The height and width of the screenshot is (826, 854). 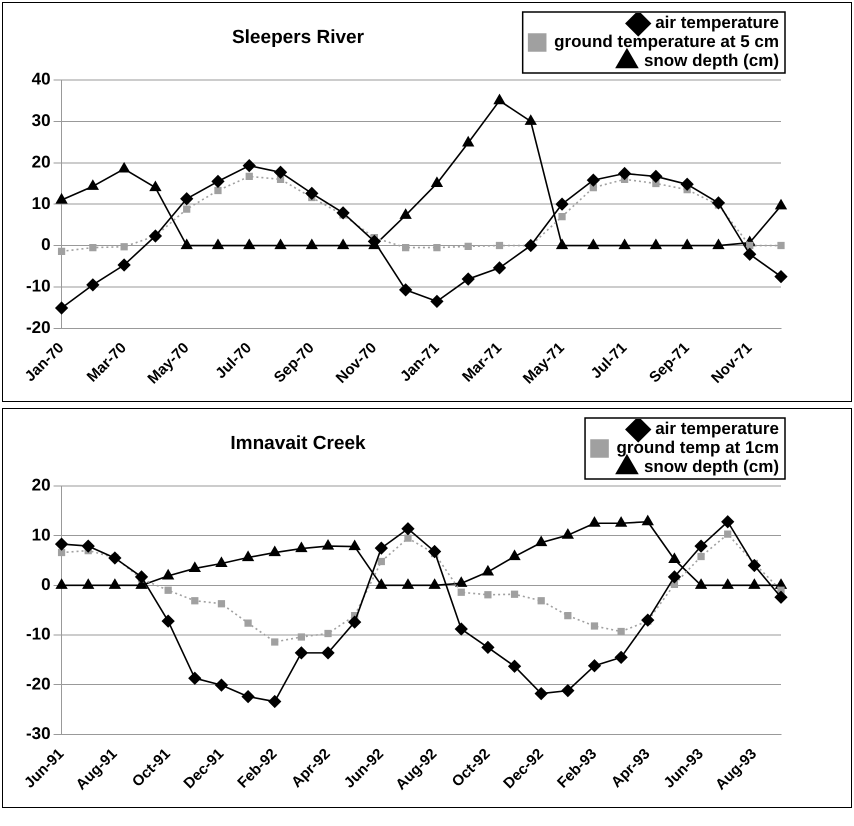 I want to click on chart-title: Imnavait Creek, so click(x=298, y=444).